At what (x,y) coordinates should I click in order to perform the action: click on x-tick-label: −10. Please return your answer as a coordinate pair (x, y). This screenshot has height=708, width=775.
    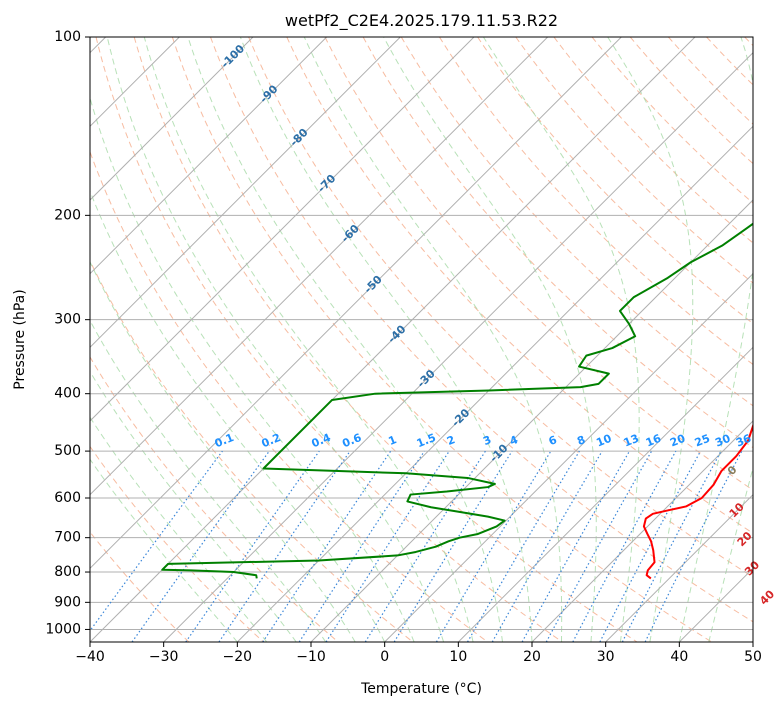
    Looking at the image, I should click on (311, 657).